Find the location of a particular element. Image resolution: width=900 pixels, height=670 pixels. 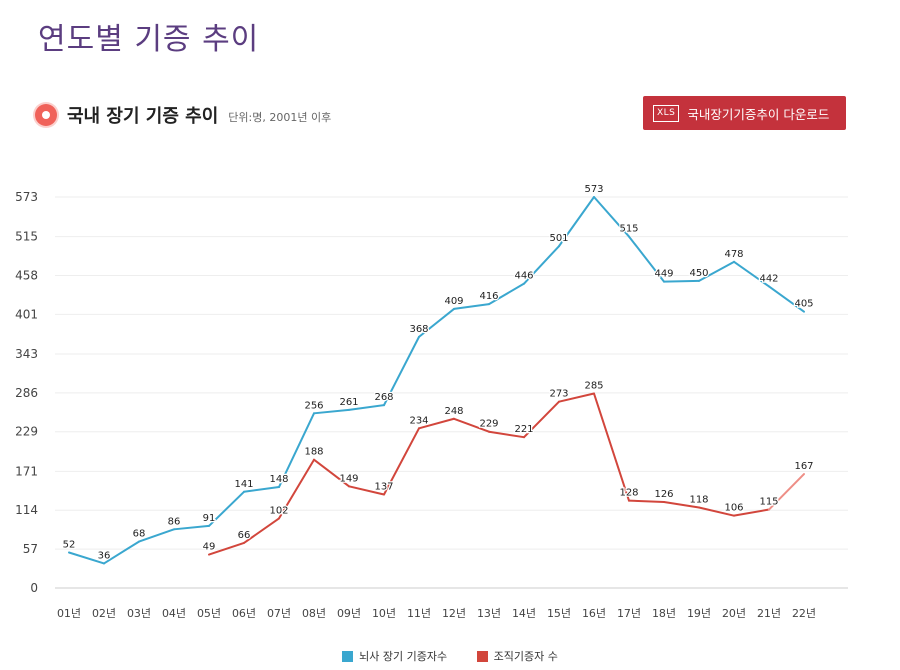

x-tick-label: 13년 is located at coordinates (489, 613).